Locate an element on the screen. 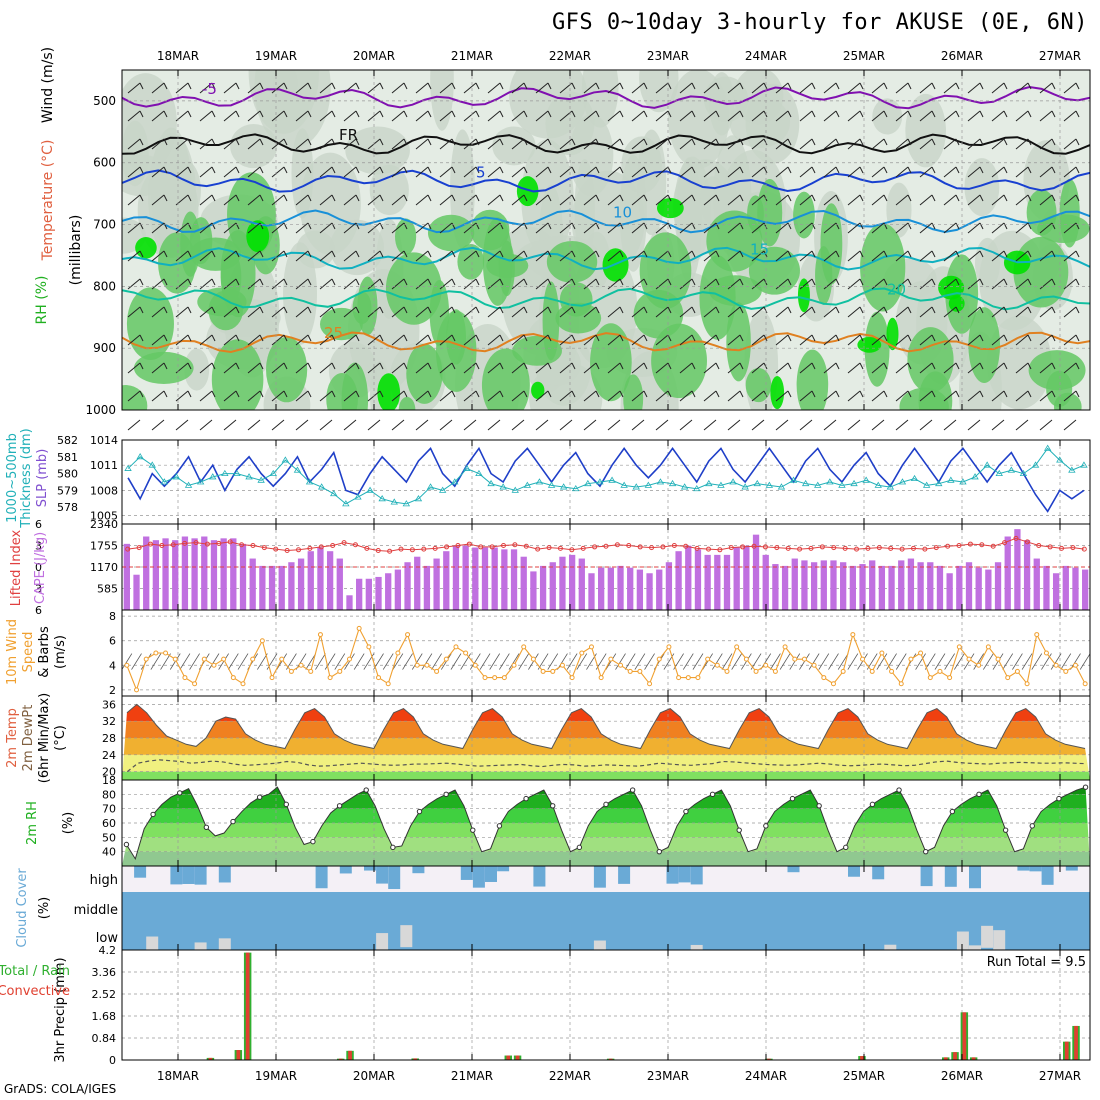 This screenshot has width=1100, height=1100. y-axis-label: (m/s) is located at coordinates (60, 652).